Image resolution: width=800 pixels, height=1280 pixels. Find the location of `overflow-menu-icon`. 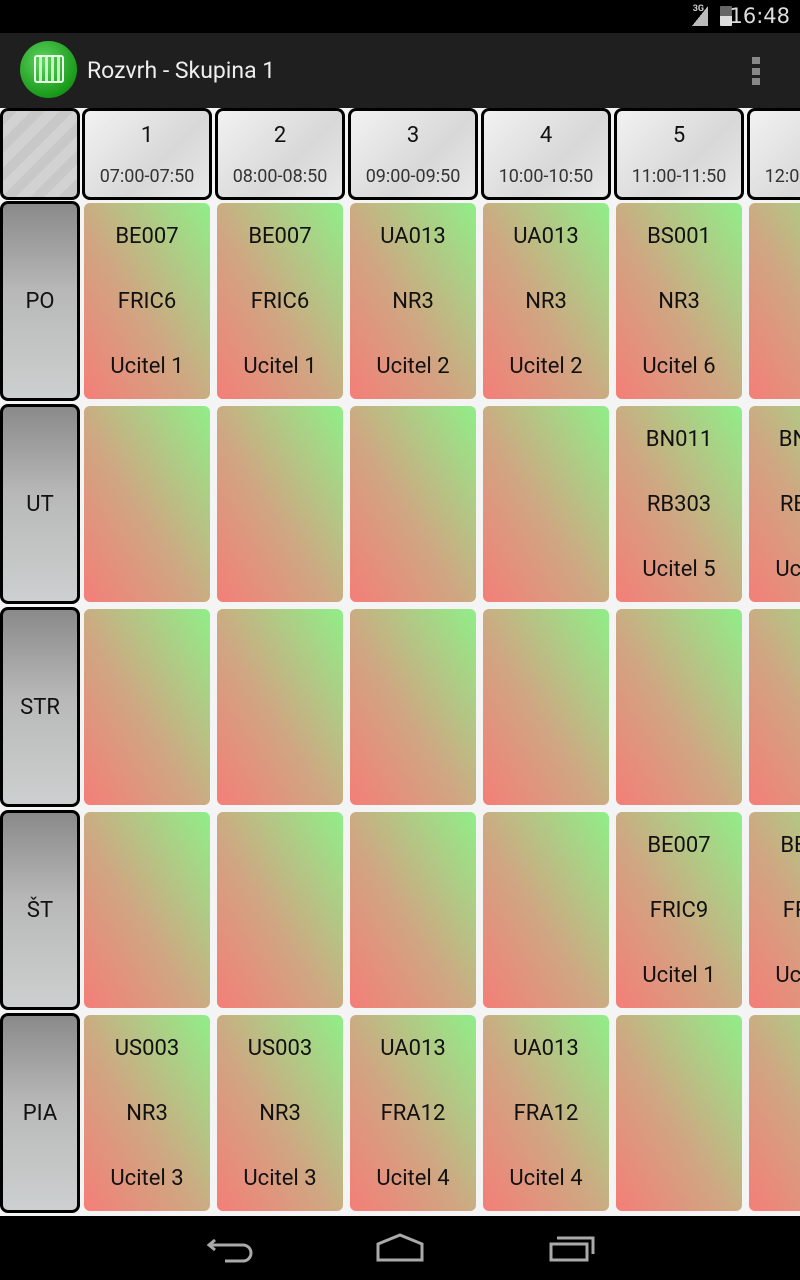

overflow-menu-icon is located at coordinates (757, 71).